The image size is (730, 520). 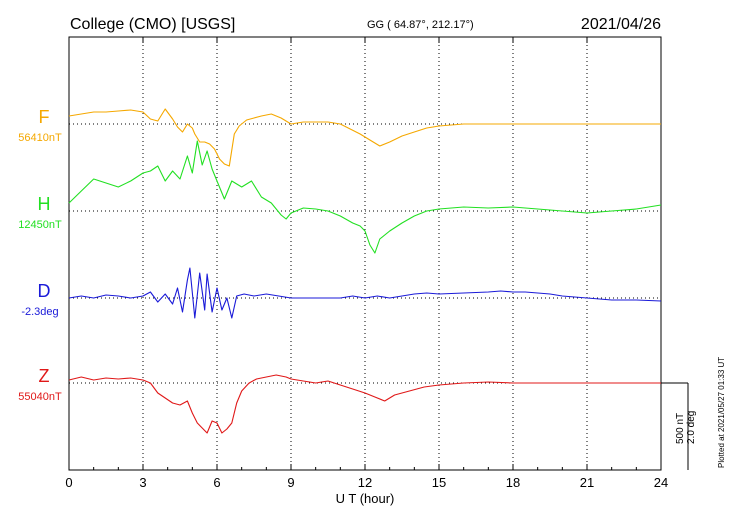 I want to click on chart-date: 2021/04/26, so click(x=621, y=24).